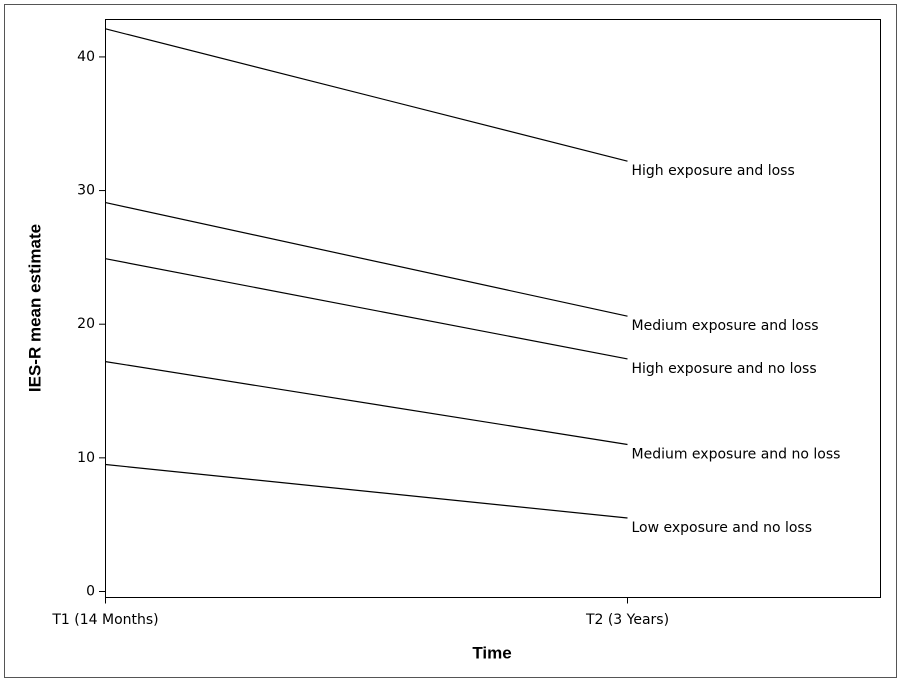  Describe the element at coordinates (722, 528) in the screenshot. I see `series-label: Low exposure and no loss` at that location.